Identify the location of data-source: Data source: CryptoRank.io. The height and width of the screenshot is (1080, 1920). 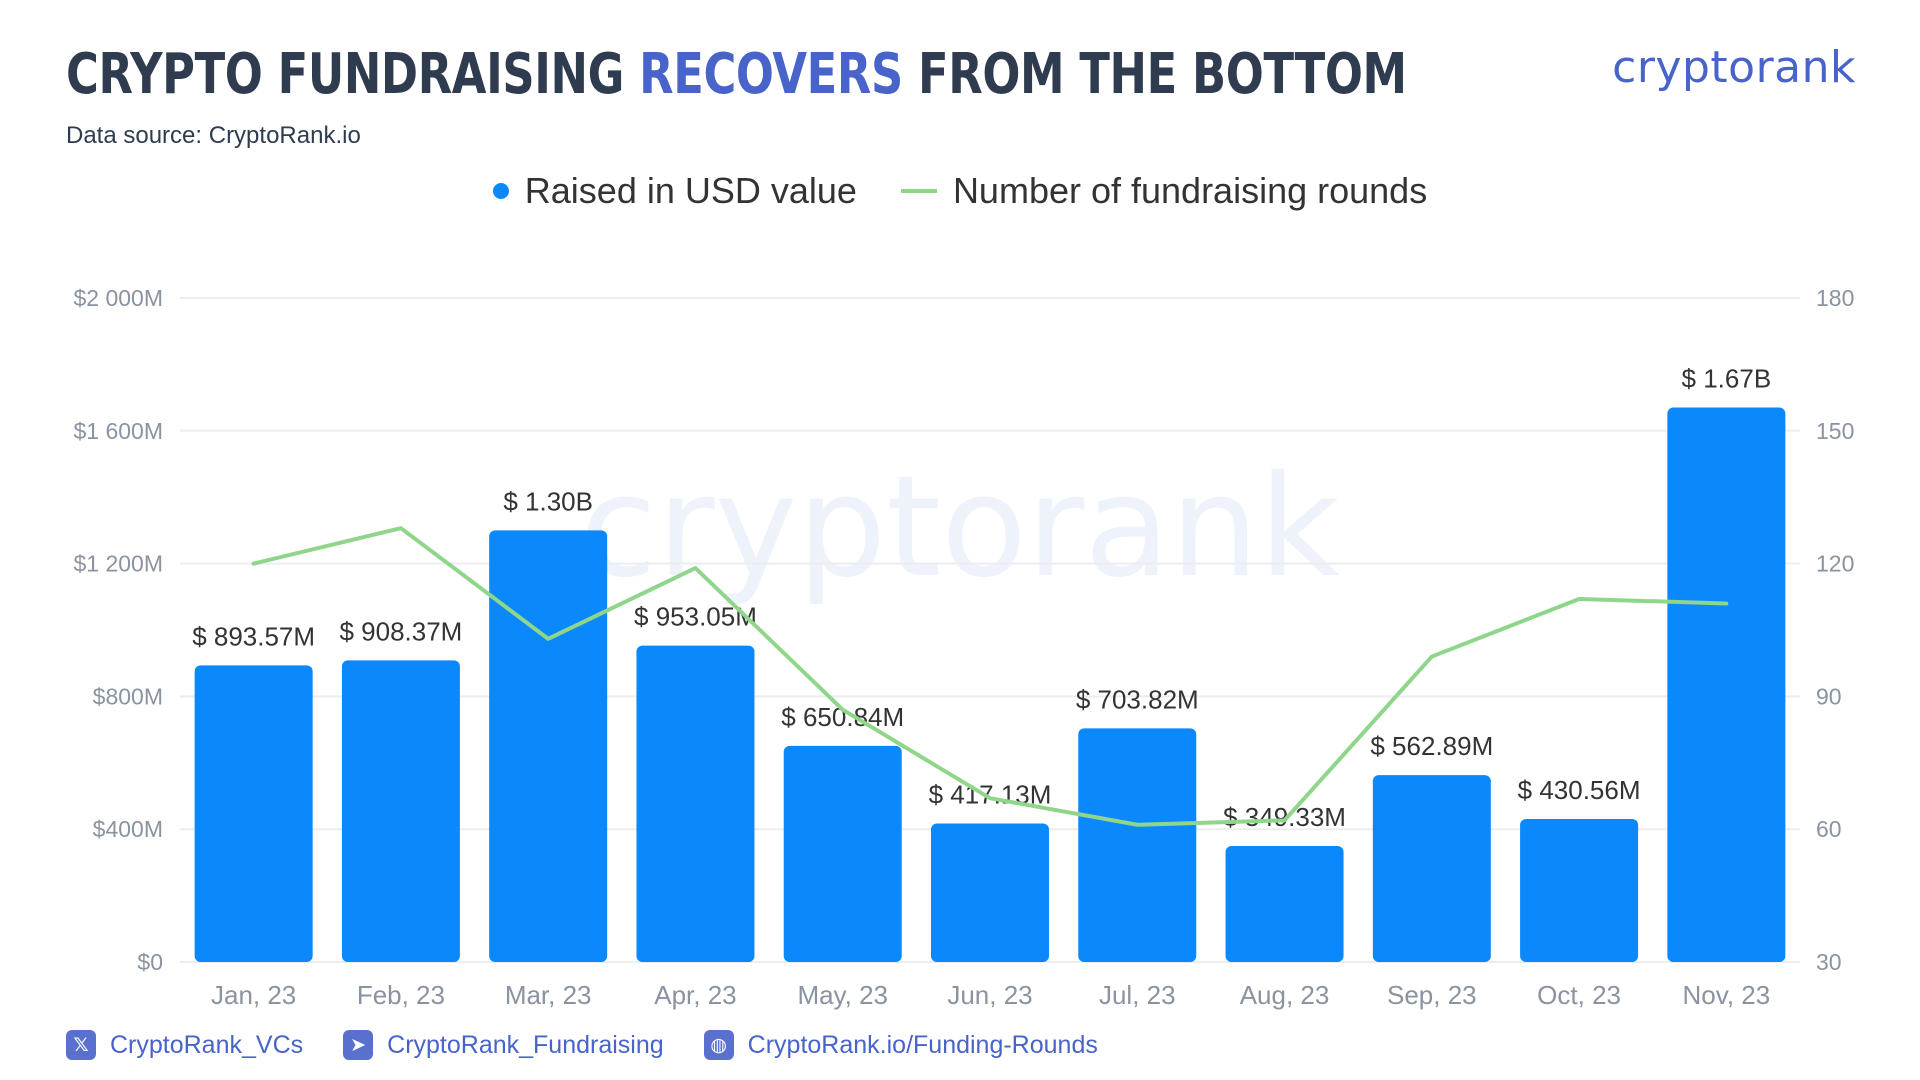
(213, 135).